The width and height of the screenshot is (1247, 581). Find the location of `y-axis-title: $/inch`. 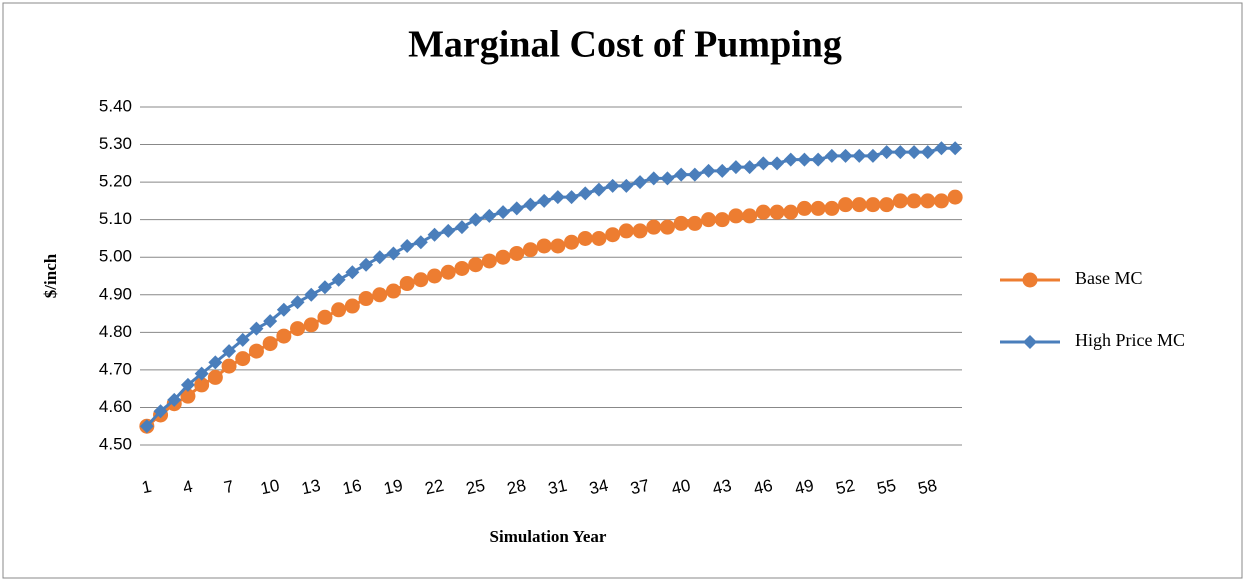

y-axis-title: $/inch is located at coordinates (50, 275).